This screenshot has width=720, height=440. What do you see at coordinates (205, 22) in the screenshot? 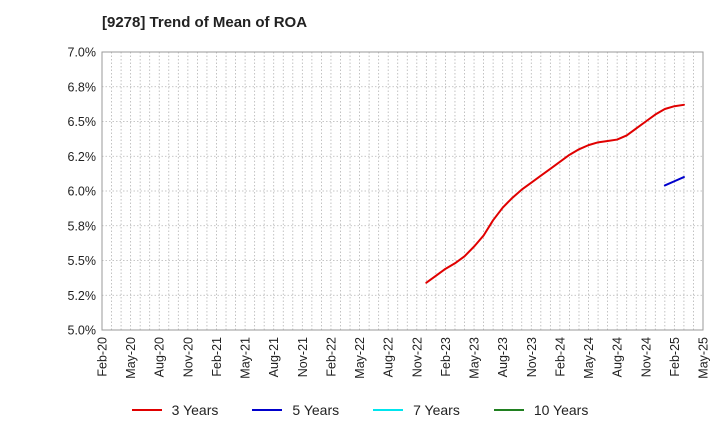
I see `chart-title: [9278] Trend of Mean of ROA` at bounding box center [205, 22].